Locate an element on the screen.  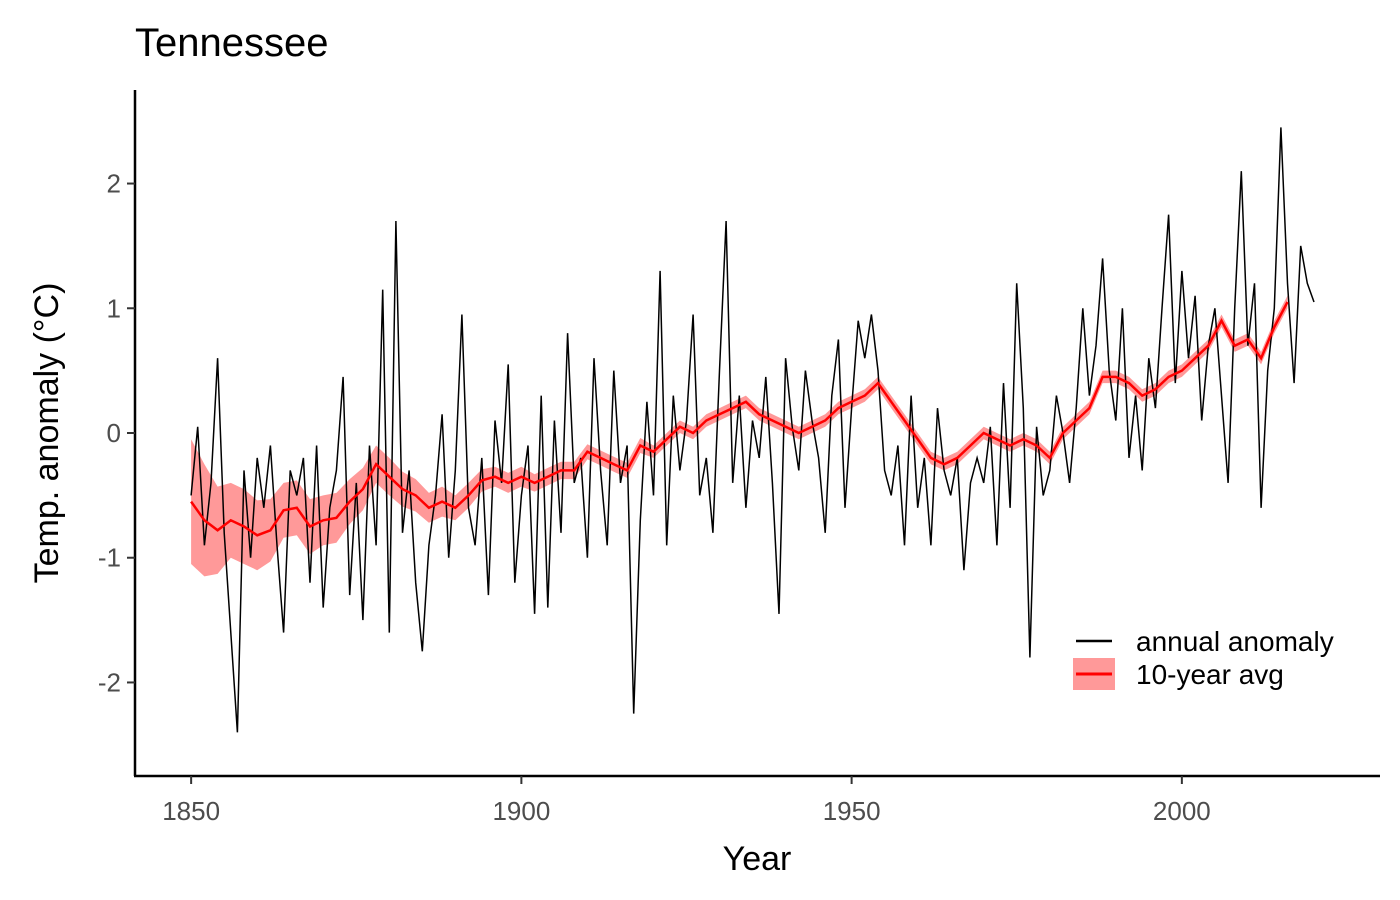
chart-title: Tennessee is located at coordinates (231, 43).